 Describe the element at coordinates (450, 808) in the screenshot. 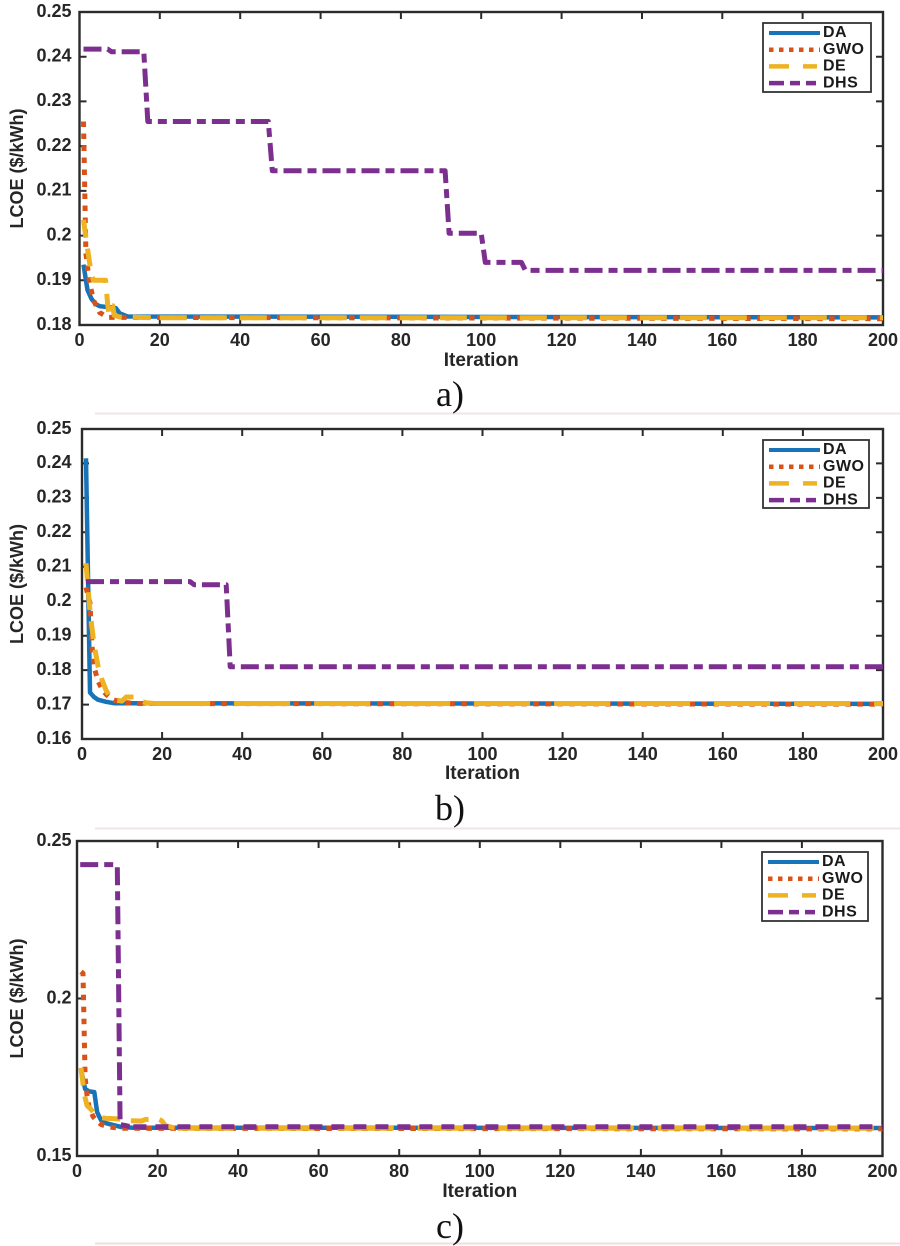

I see `svg-text: b)` at that location.